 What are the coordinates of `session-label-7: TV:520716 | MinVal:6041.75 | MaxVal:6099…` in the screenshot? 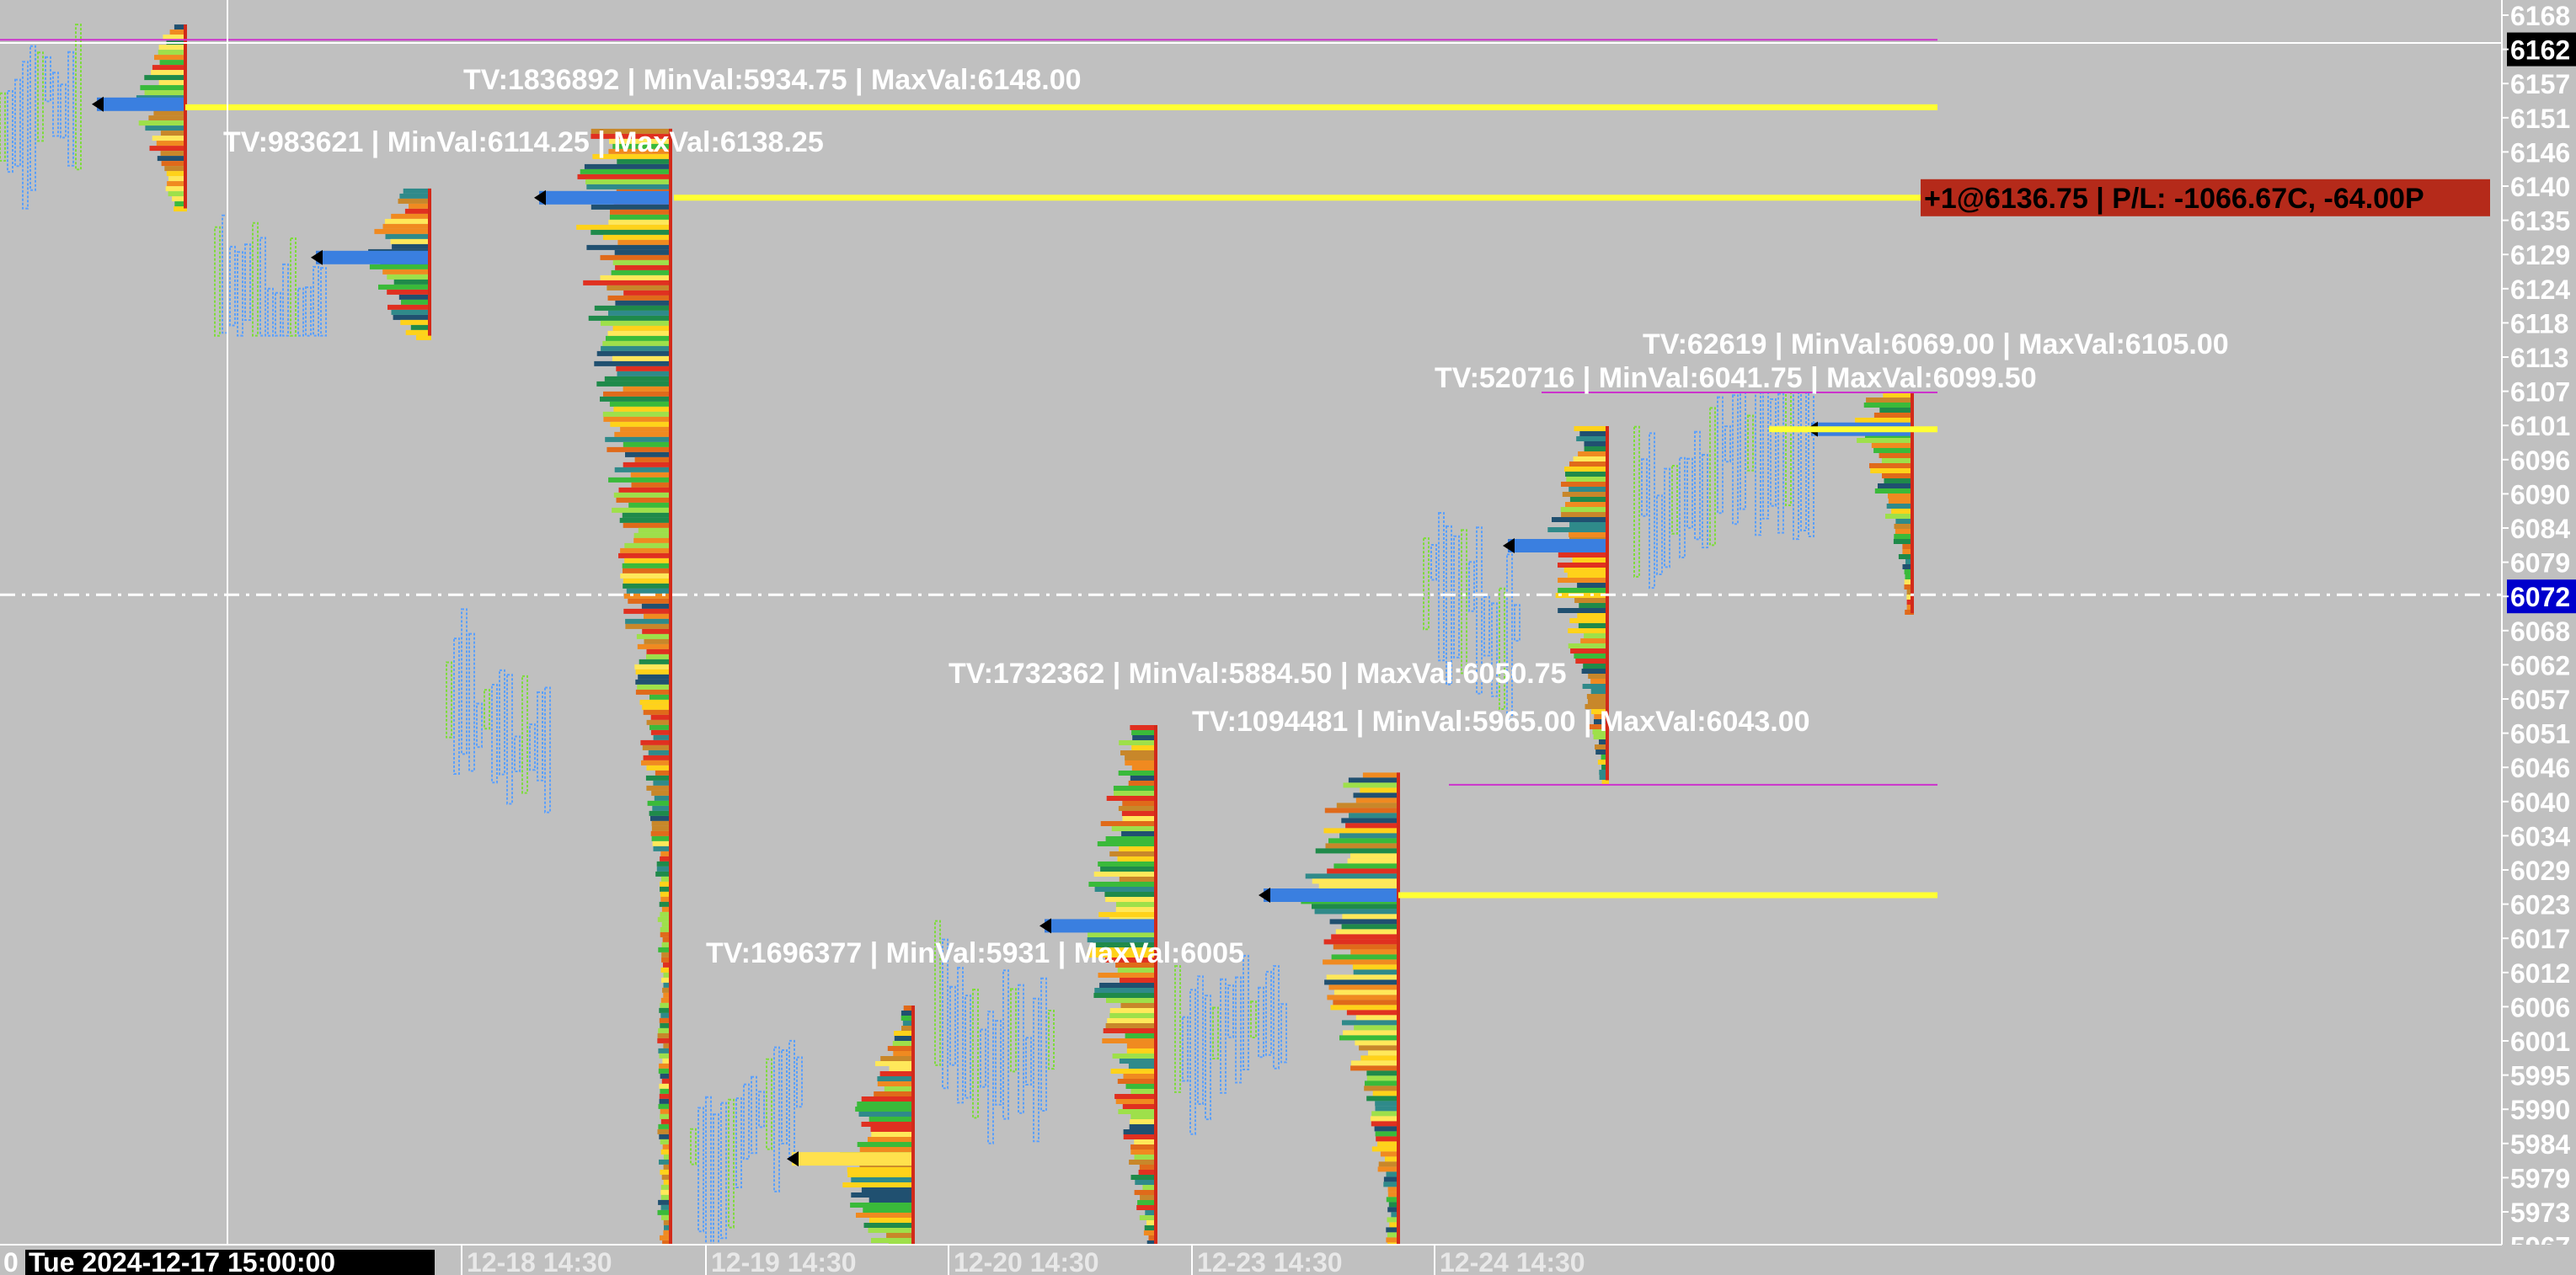 It's located at (1736, 378).